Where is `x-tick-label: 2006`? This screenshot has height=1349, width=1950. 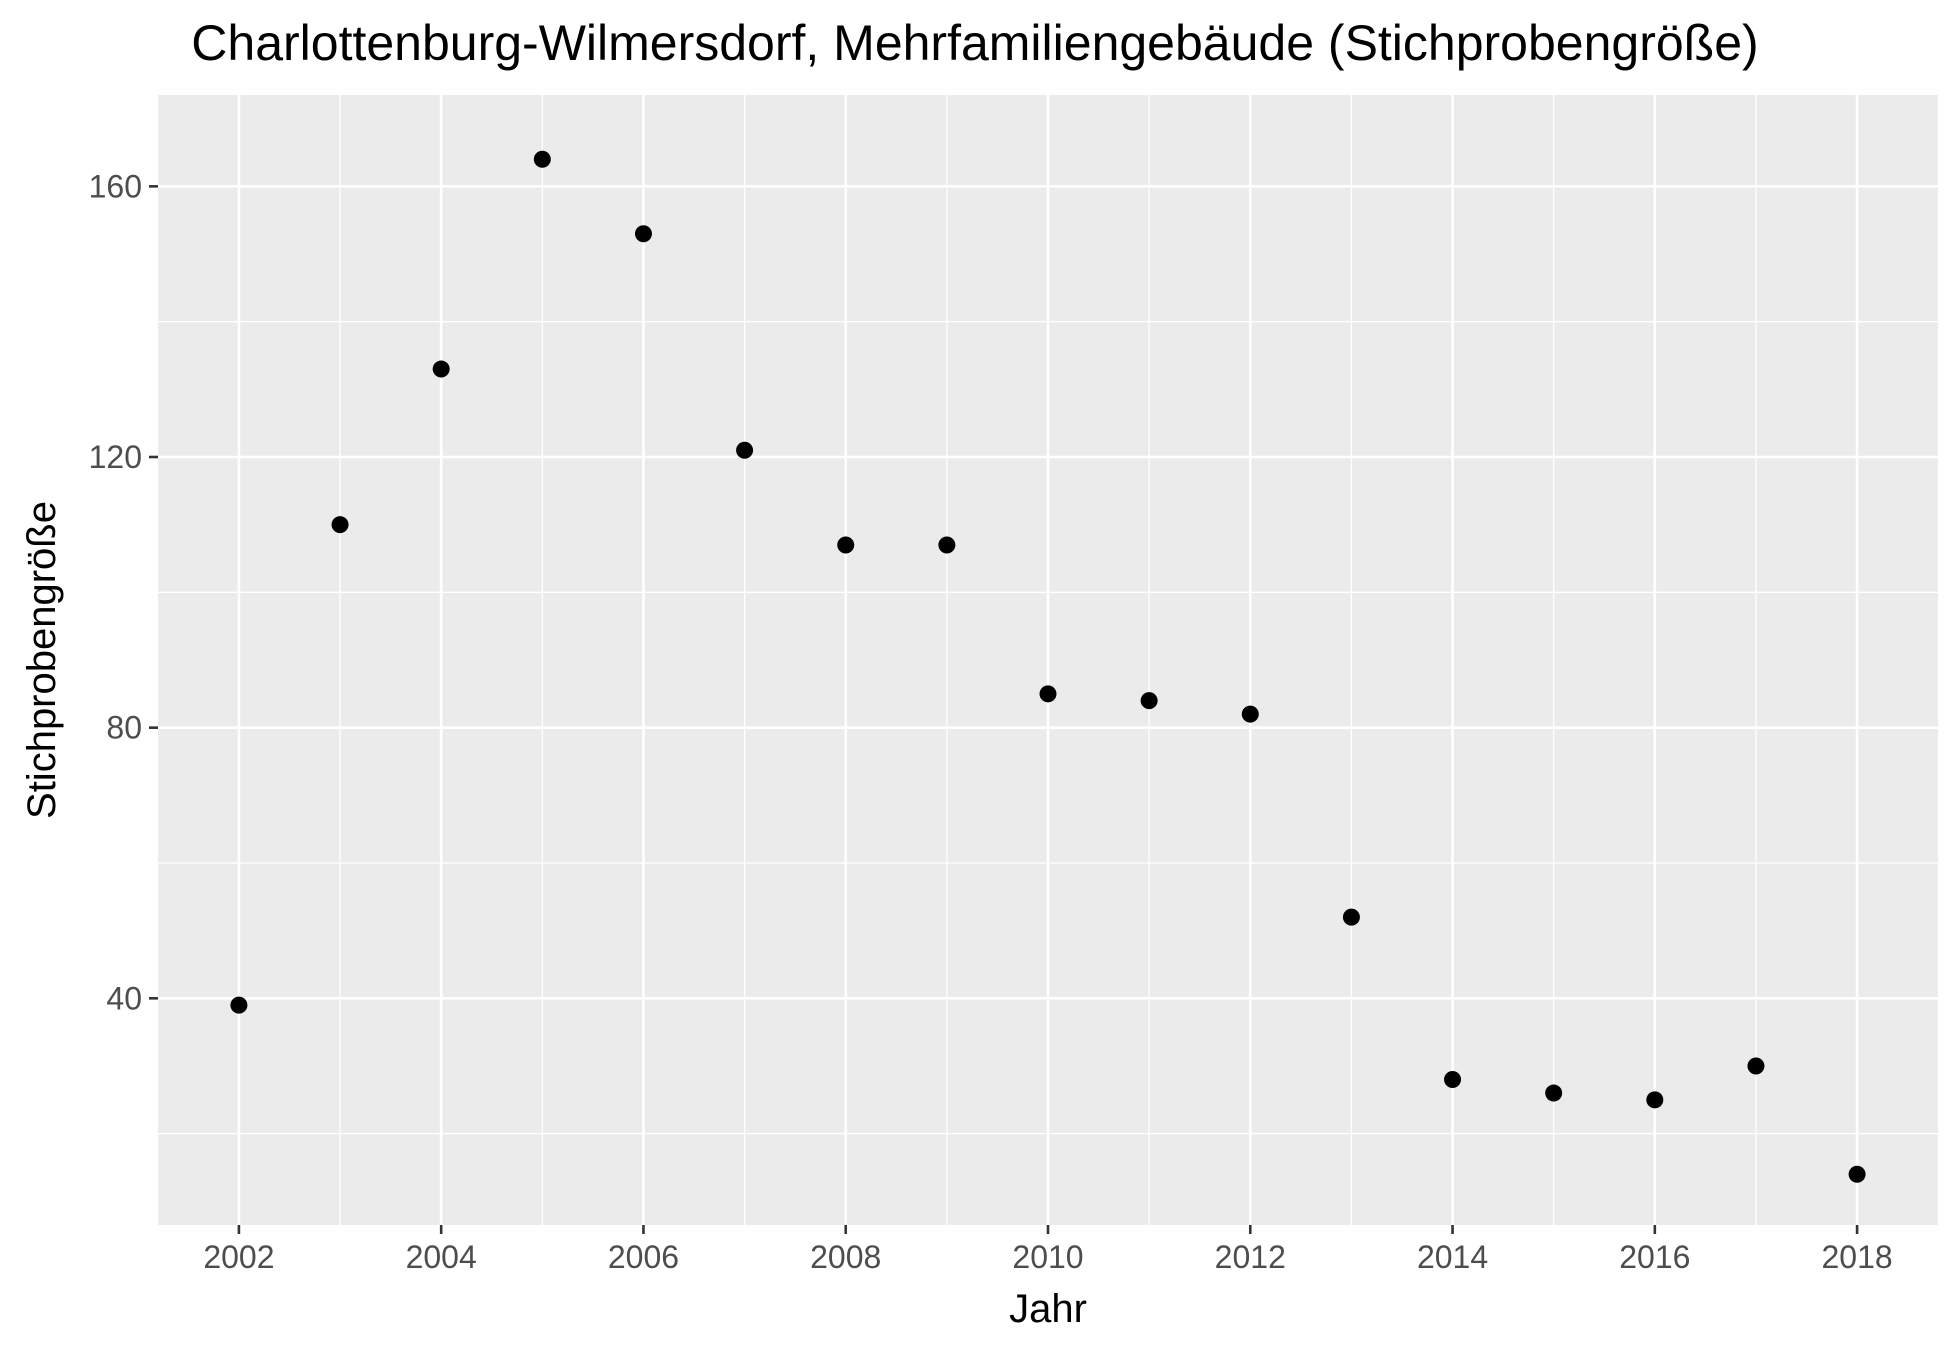
x-tick-label: 2006 is located at coordinates (643, 1257).